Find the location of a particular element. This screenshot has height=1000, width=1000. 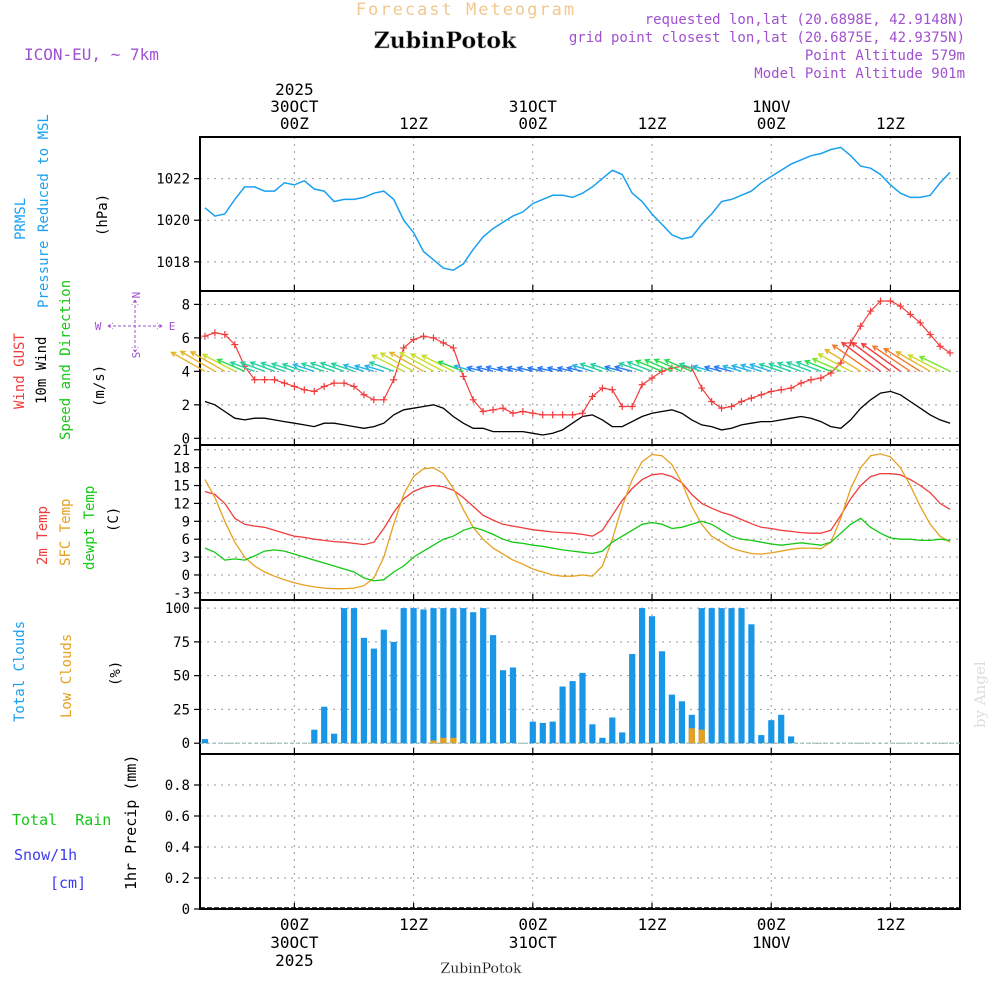

snow-label: Snow/1h is located at coordinates (45, 855).